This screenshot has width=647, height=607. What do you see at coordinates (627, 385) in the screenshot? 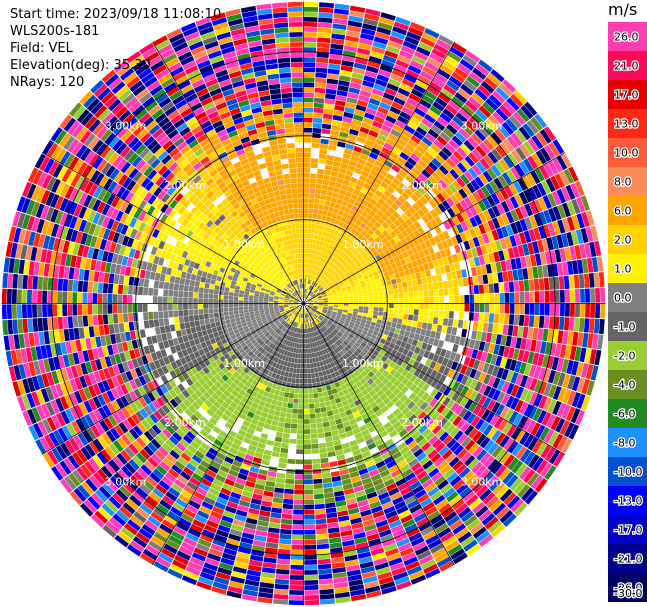
I see `colorbar-swatch` at bounding box center [627, 385].